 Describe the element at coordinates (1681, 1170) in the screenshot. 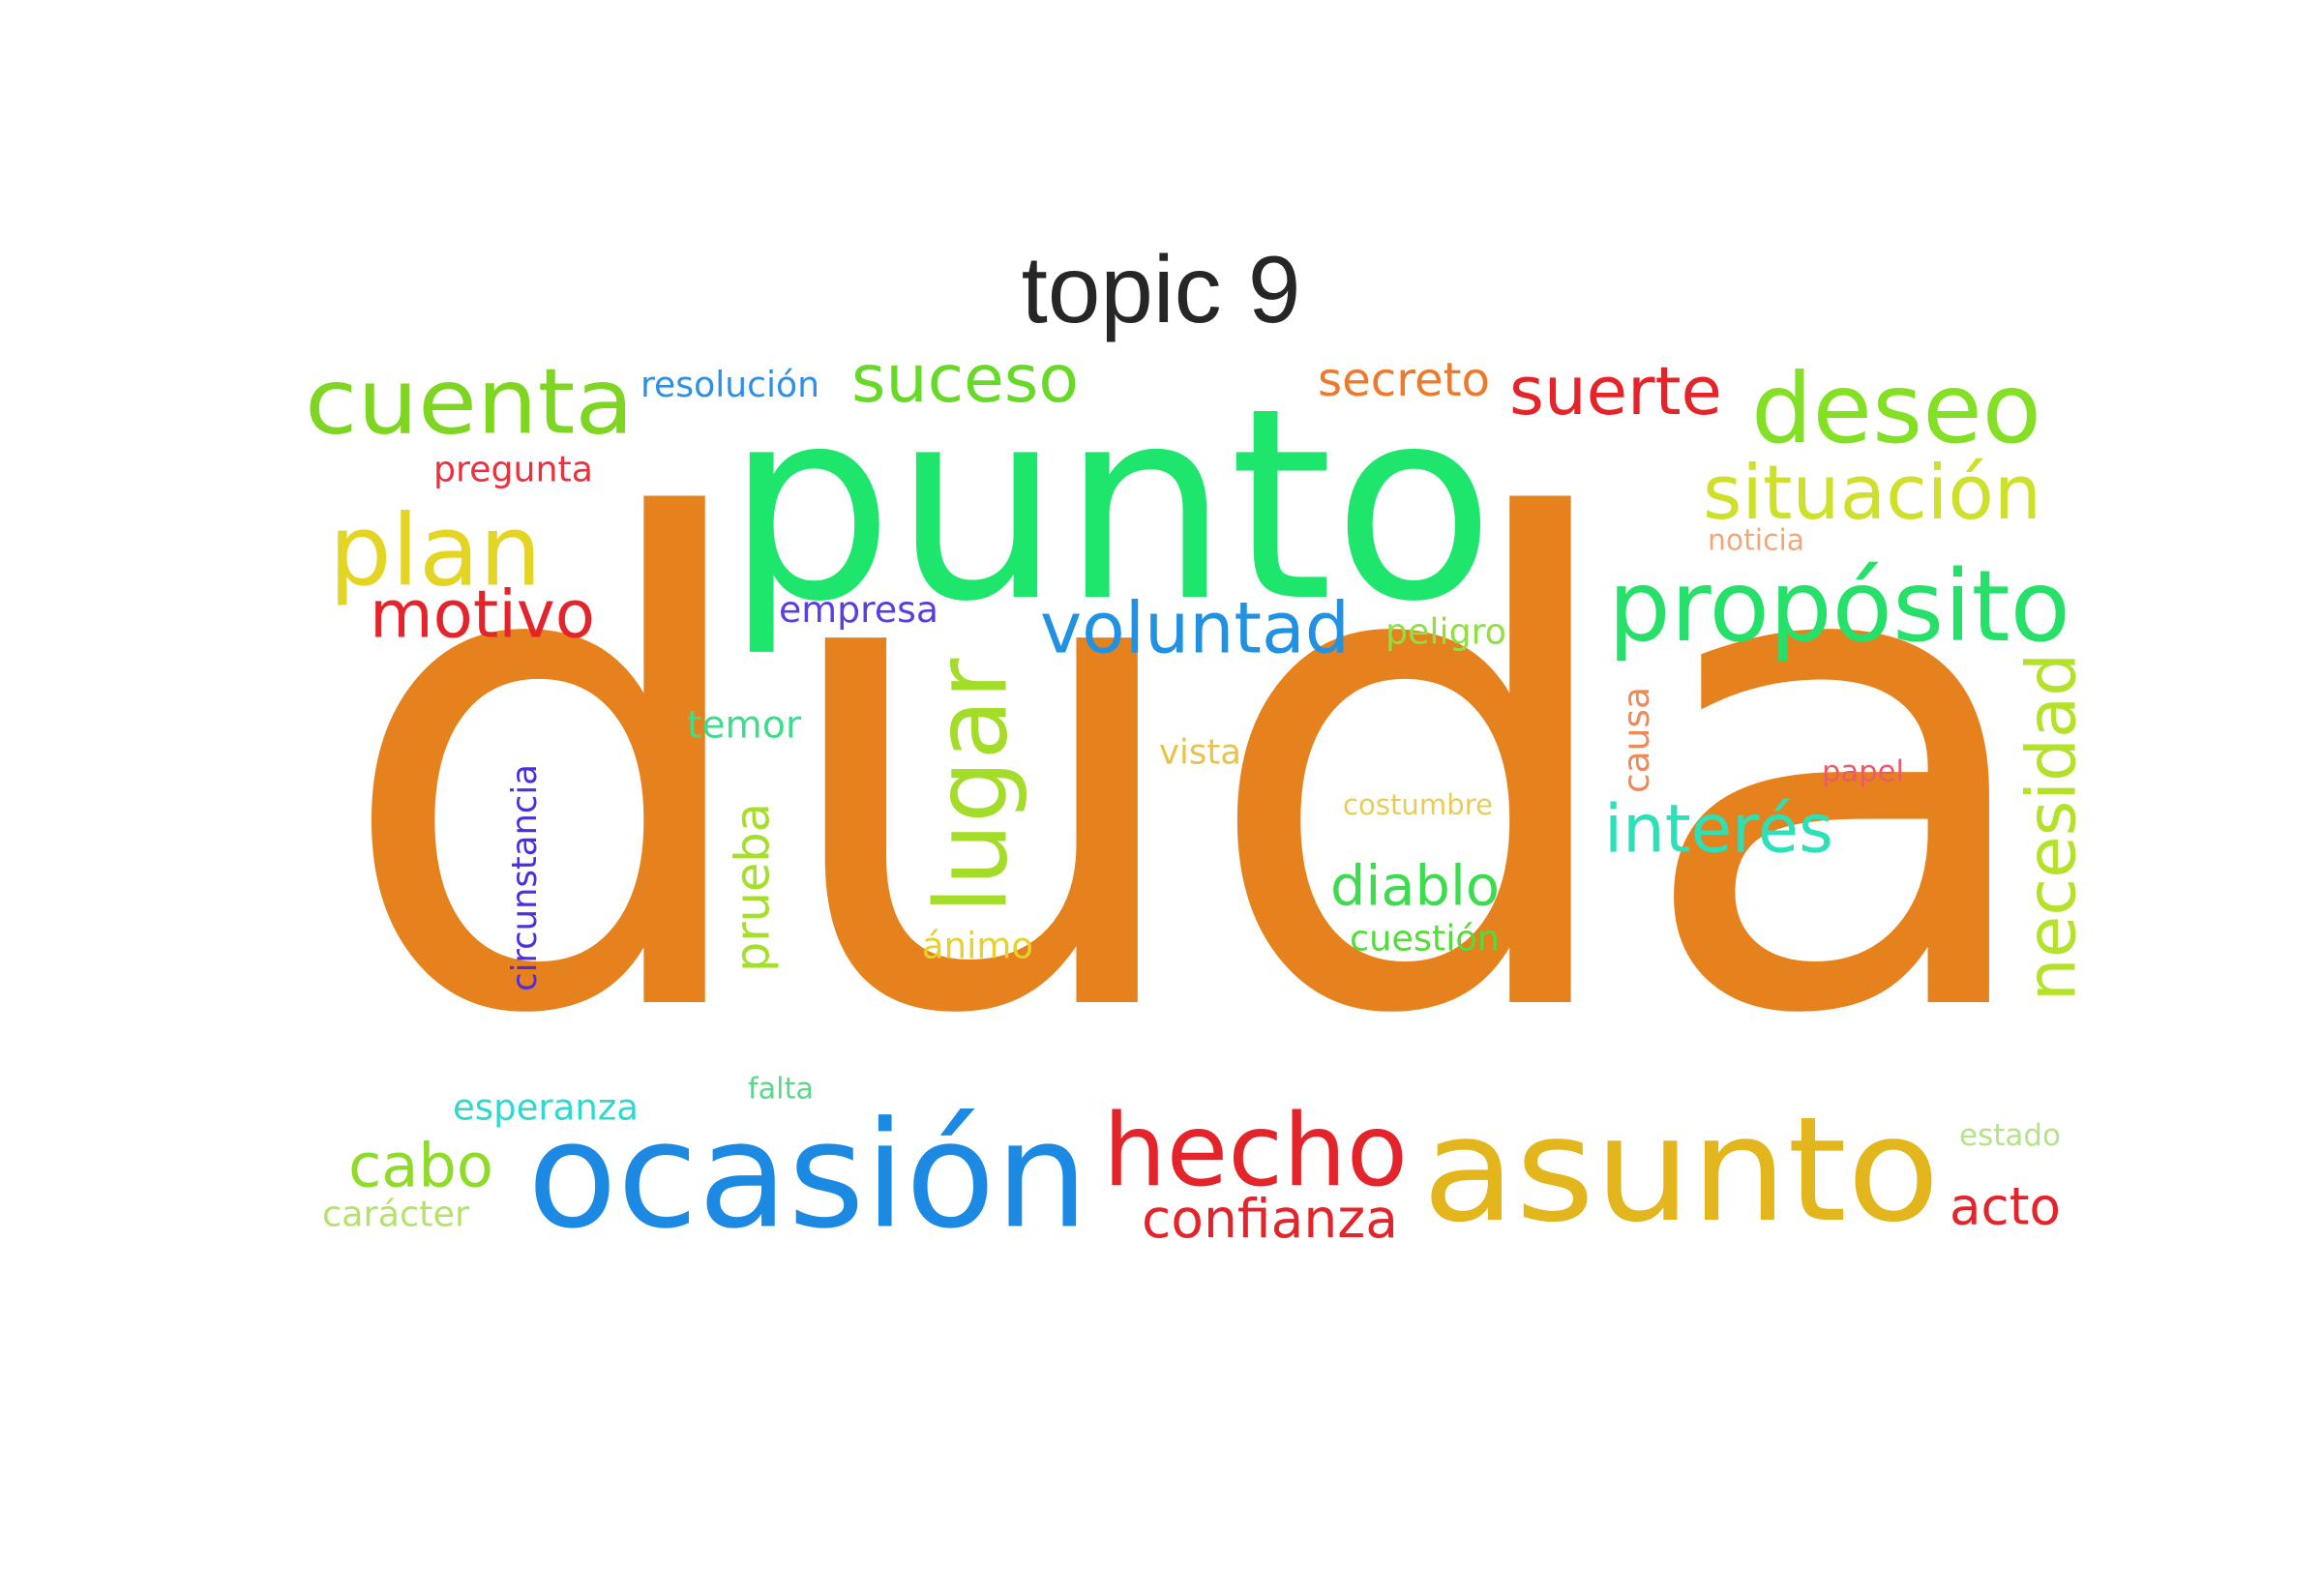

I see `word-asunto: asunto` at that location.